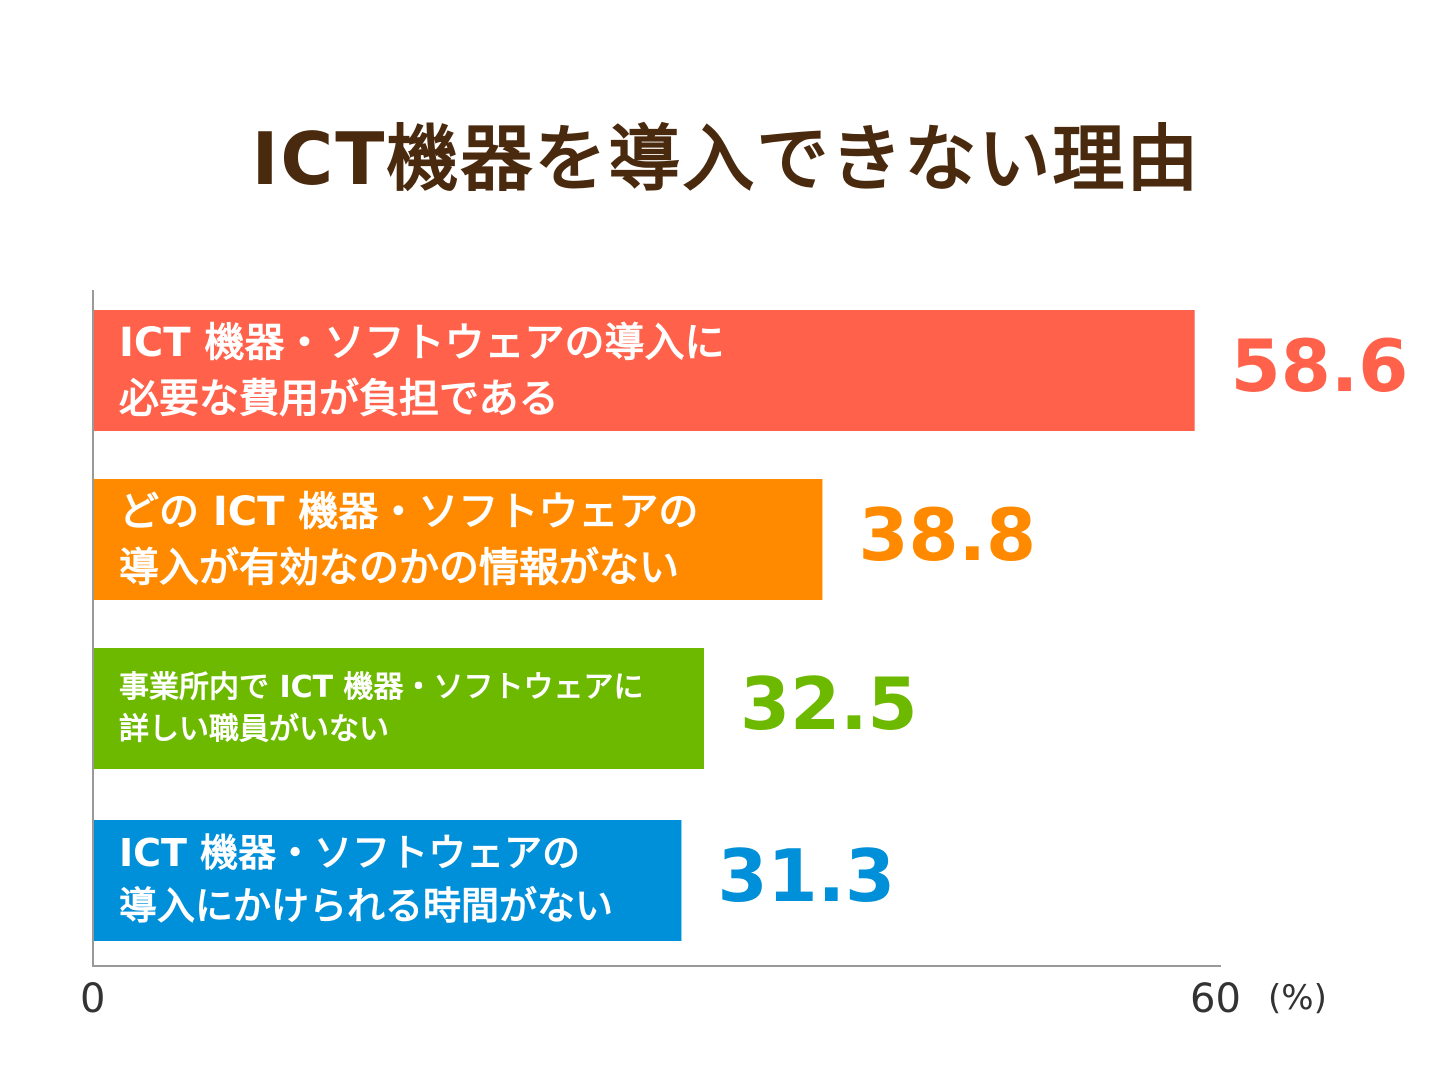  What do you see at coordinates (366, 880) in the screenshot?
I see `category-label: ICT 機器・ソフトウェアの 導入にかけられる時間がない` at bounding box center [366, 880].